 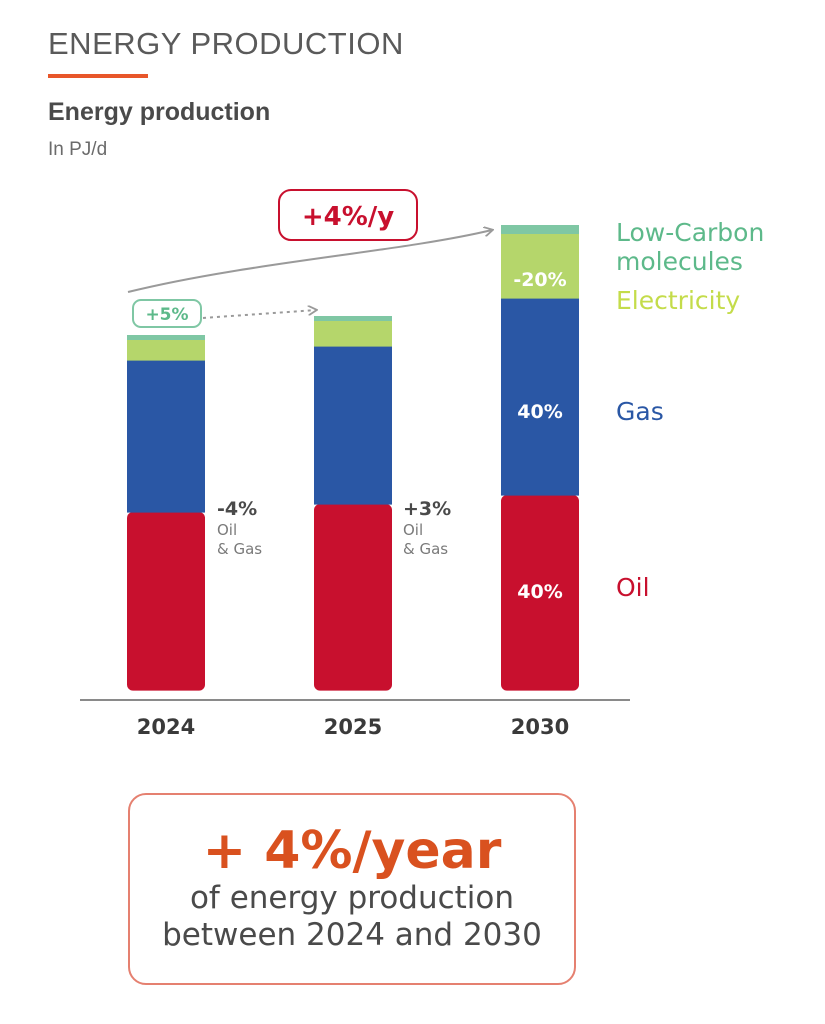 I want to click on annotation-oil-gas-2024-value: -4%, so click(x=237, y=509).